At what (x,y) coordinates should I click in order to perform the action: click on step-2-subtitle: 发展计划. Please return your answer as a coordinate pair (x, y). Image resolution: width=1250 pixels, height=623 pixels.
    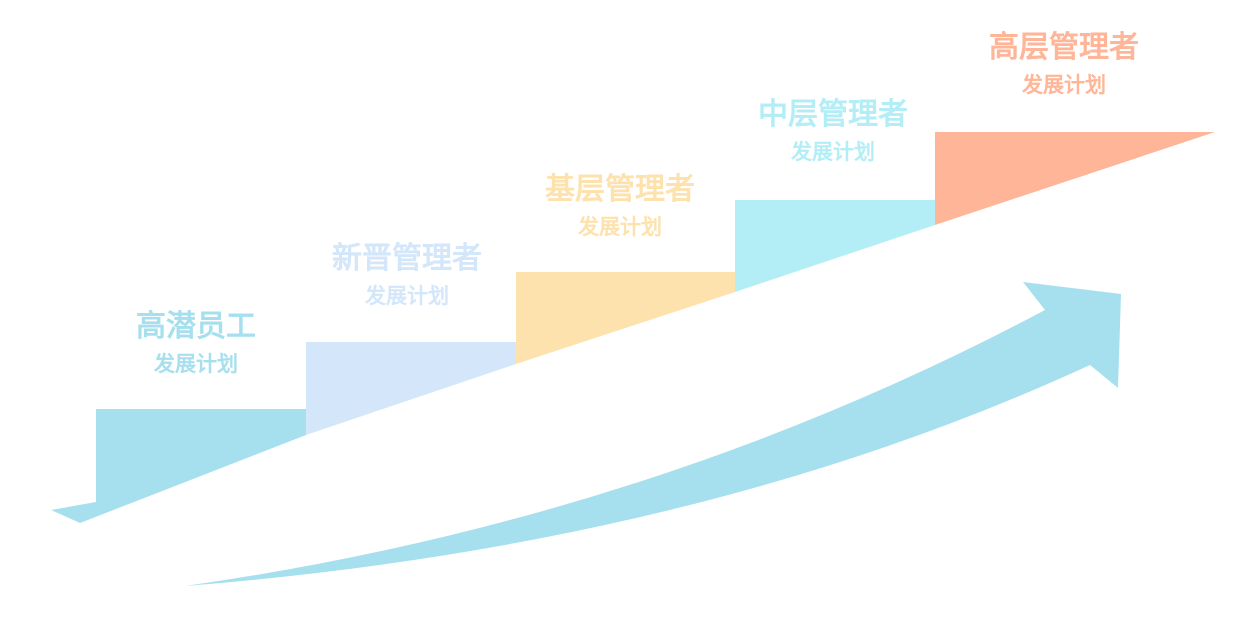
    Looking at the image, I should click on (407, 296).